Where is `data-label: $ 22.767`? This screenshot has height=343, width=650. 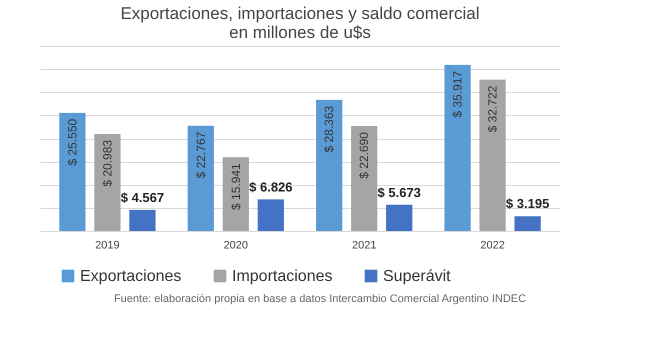 data-label: $ 22.767 is located at coordinates (201, 154).